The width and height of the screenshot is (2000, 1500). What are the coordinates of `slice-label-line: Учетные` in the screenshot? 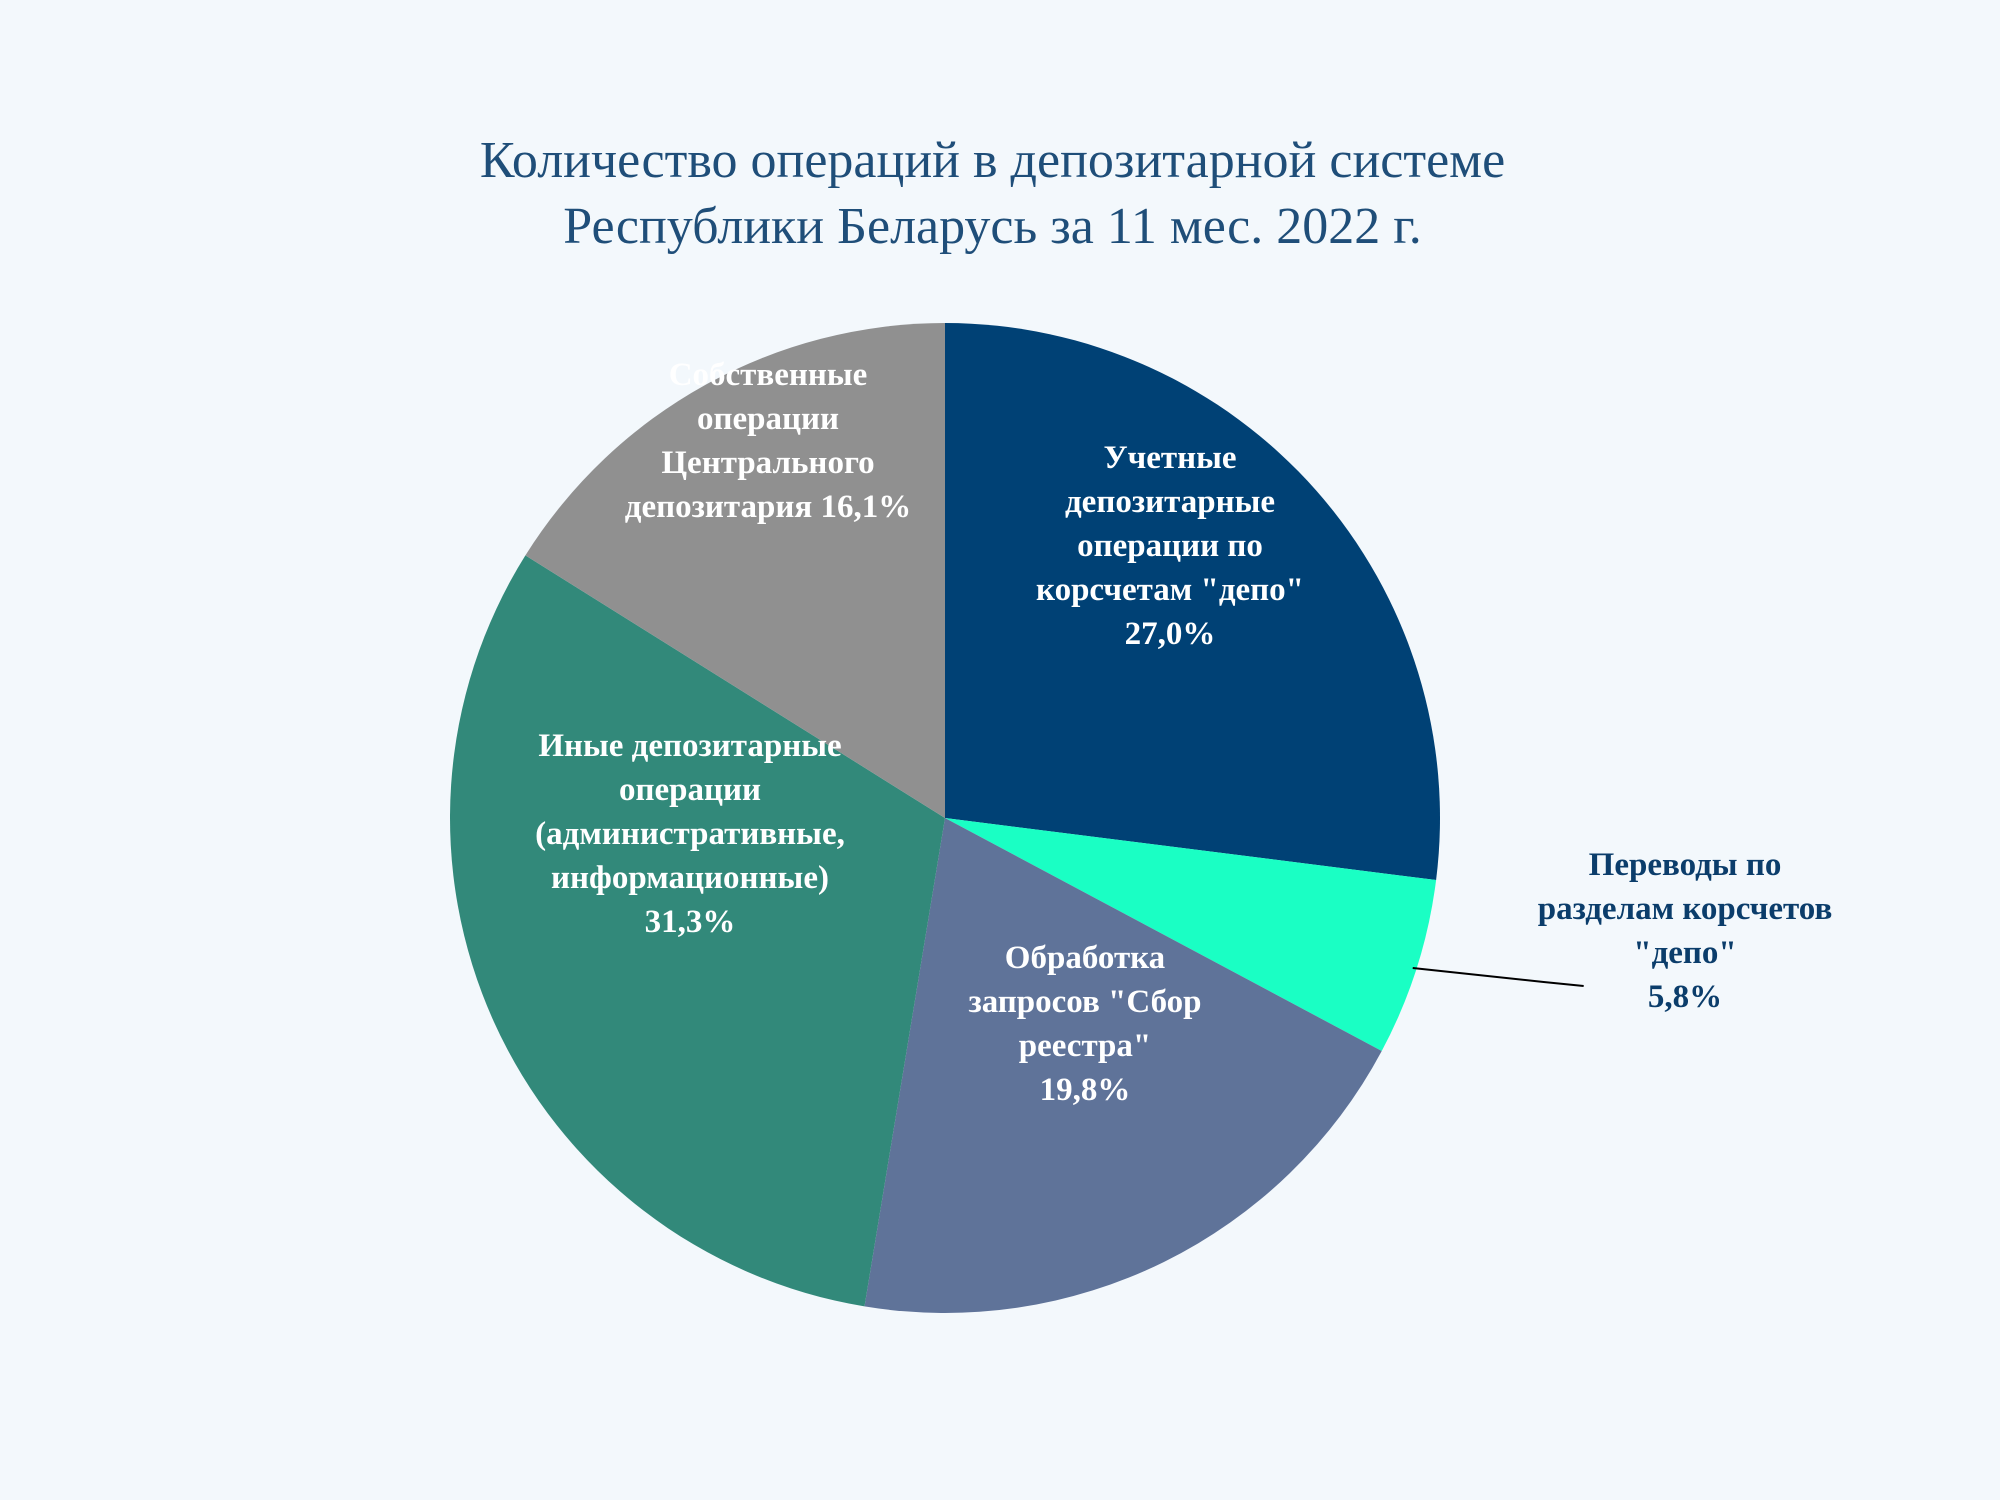 It's located at (1169, 458).